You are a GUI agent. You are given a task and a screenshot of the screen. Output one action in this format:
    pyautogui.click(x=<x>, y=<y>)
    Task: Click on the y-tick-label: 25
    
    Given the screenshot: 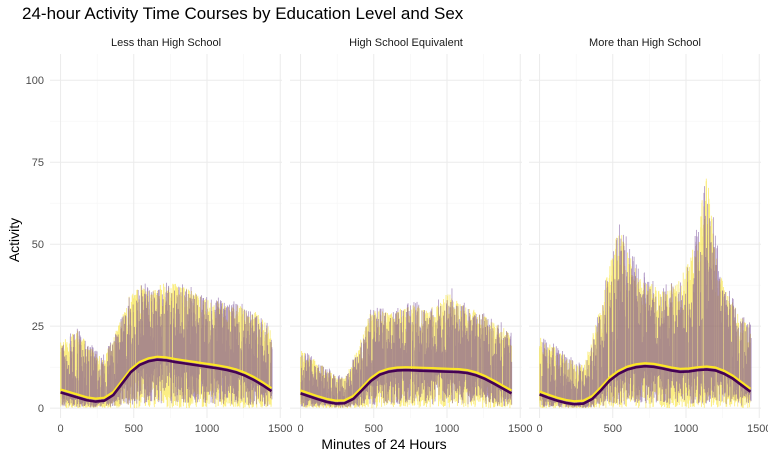 What is the action you would take?
    pyautogui.click(x=38, y=327)
    